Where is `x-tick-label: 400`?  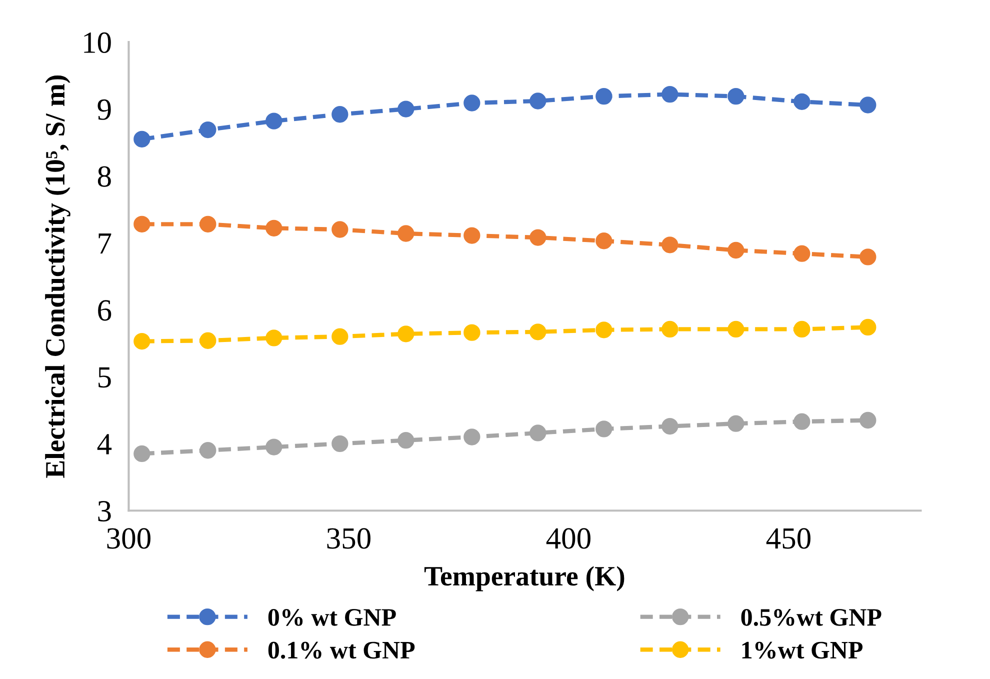
x-tick-label: 400 is located at coordinates (568, 538).